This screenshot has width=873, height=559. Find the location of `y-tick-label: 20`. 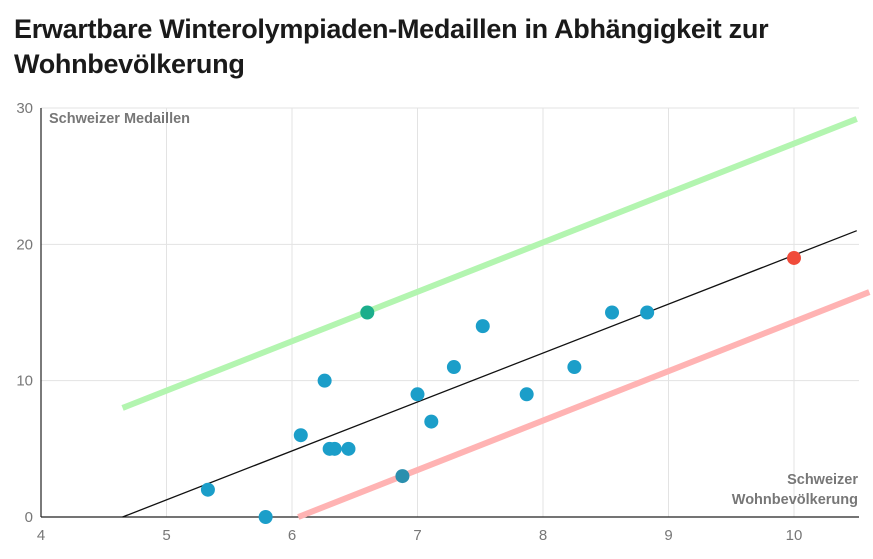

y-tick-label: 20 is located at coordinates (24, 244).